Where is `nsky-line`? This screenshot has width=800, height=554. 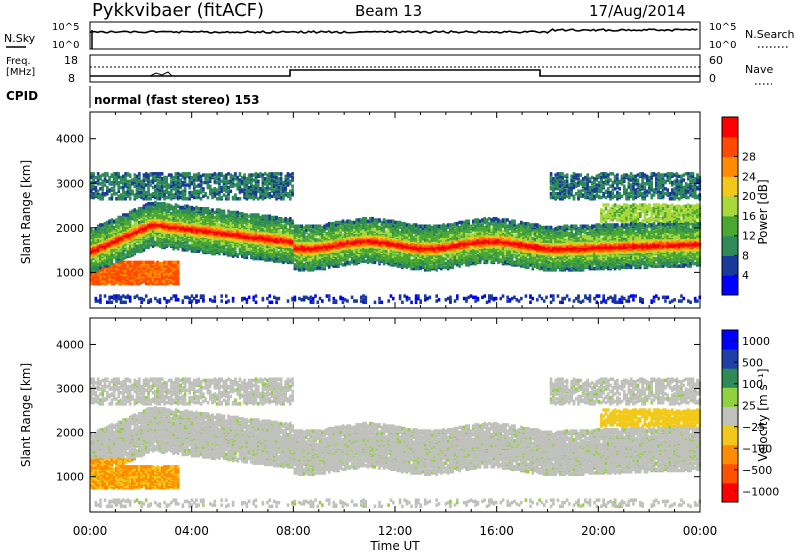 nsky-line is located at coordinates (393, 31).